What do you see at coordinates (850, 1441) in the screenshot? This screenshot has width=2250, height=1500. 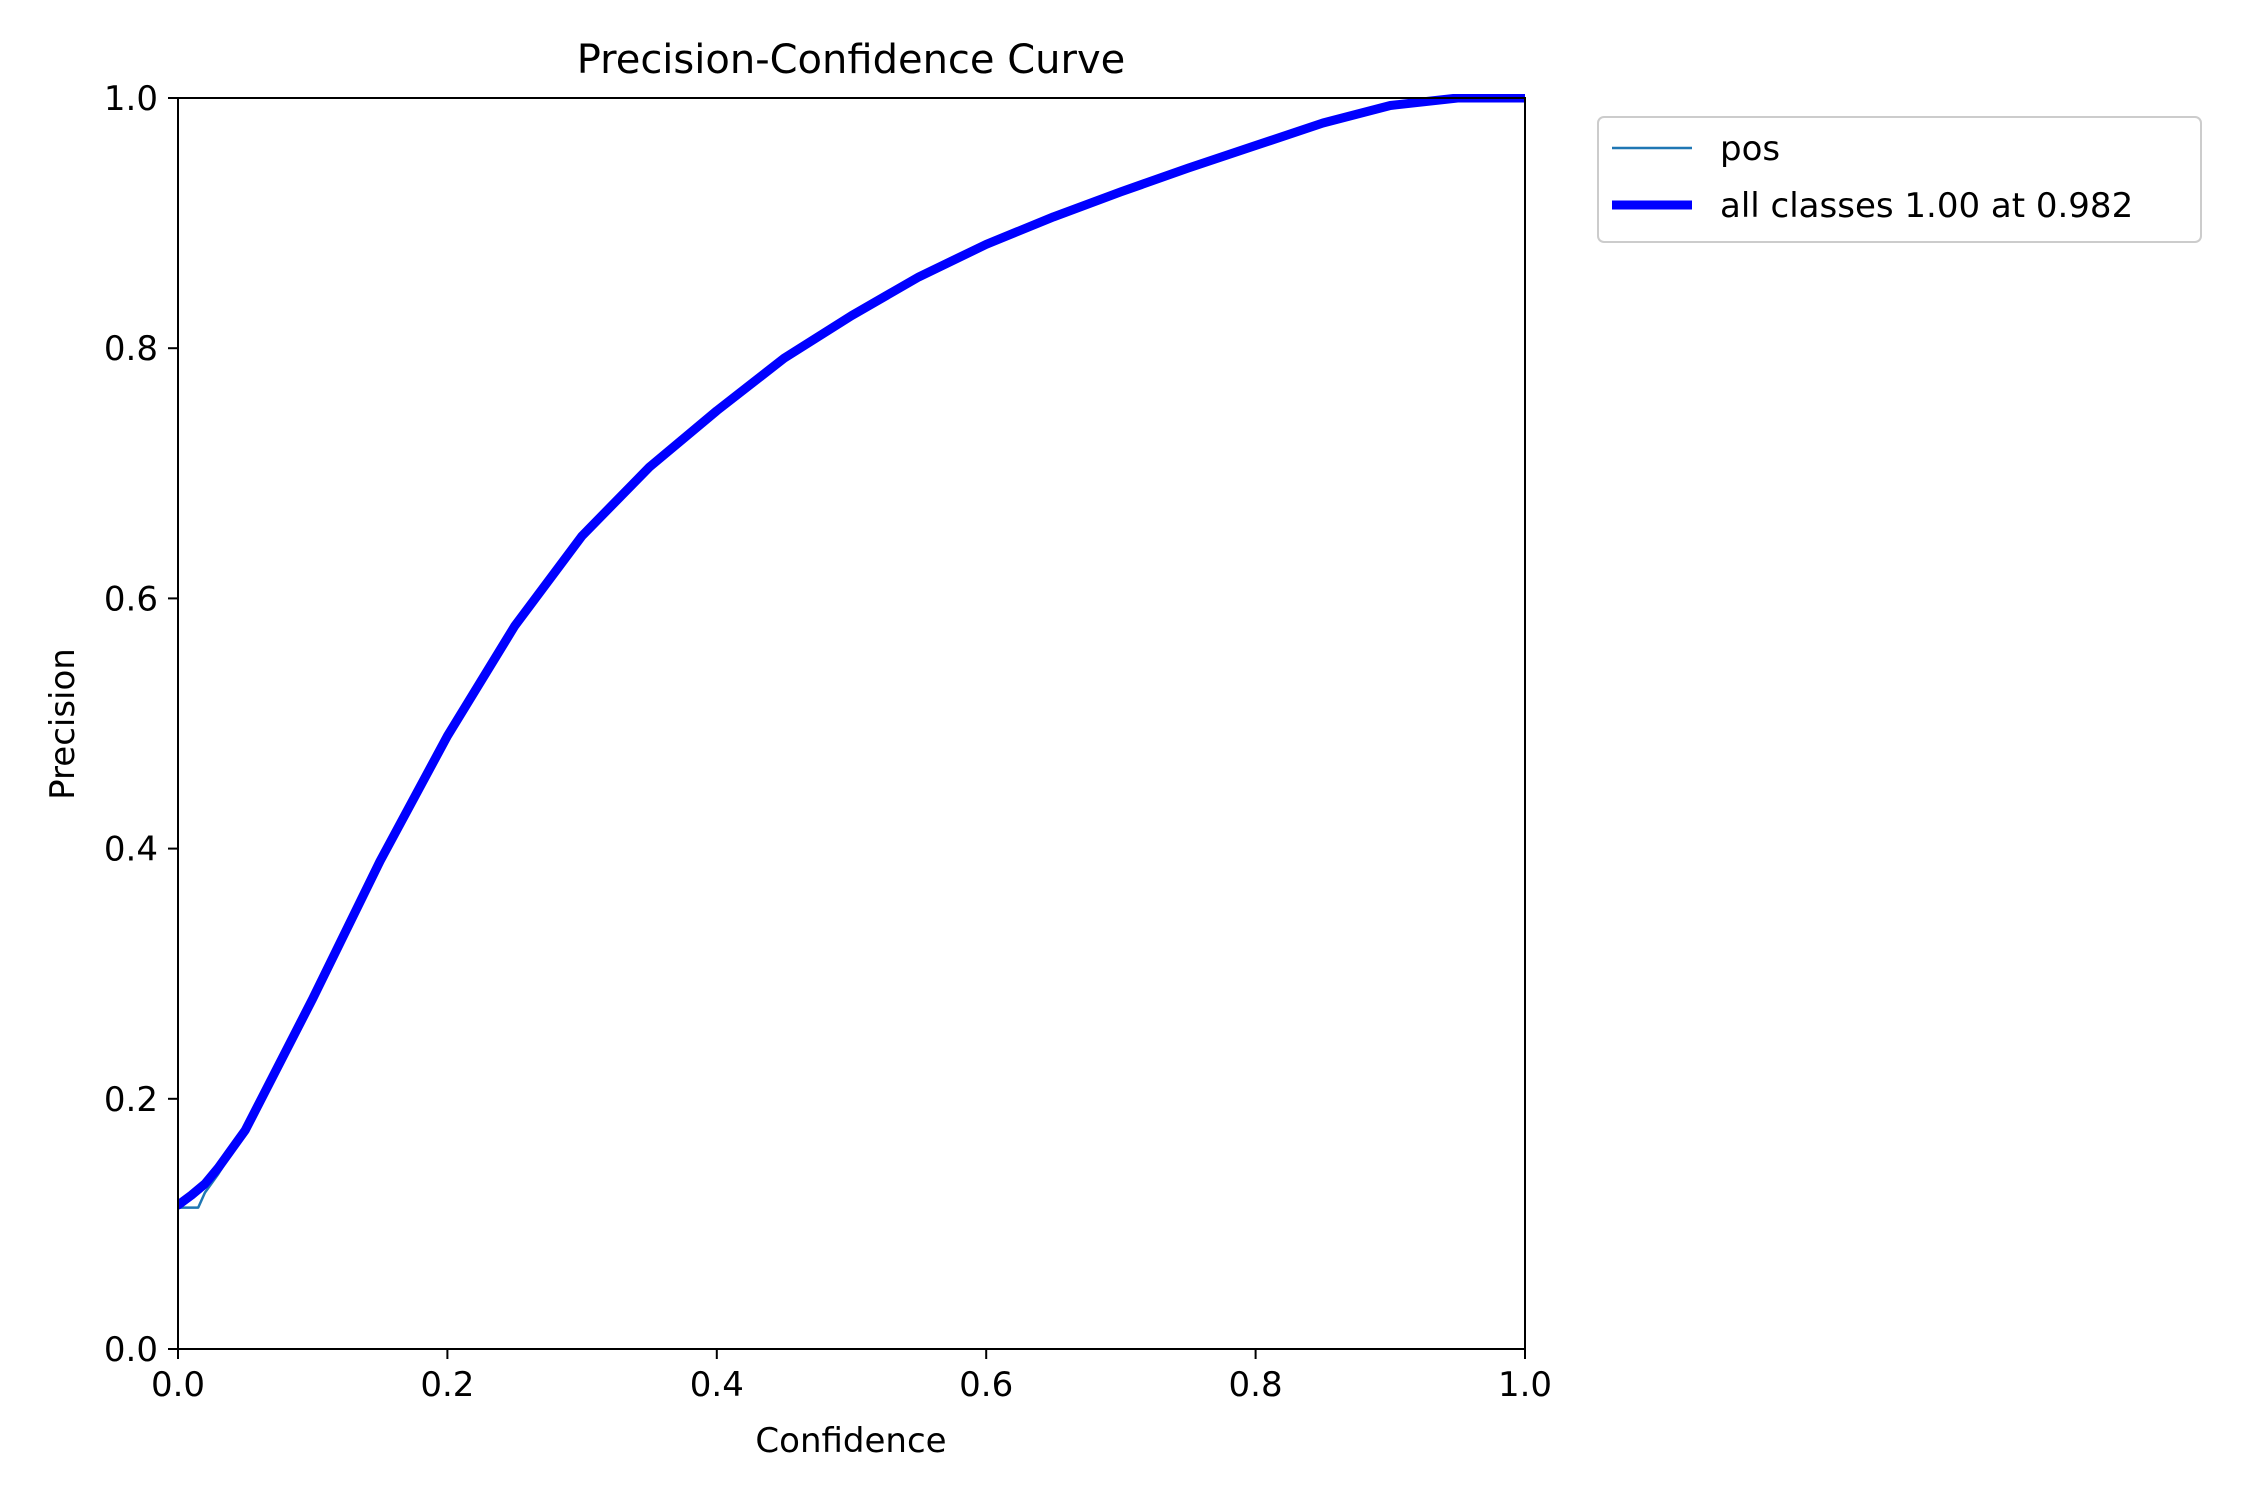 I see `x-axis-label: Confidence` at bounding box center [850, 1441].